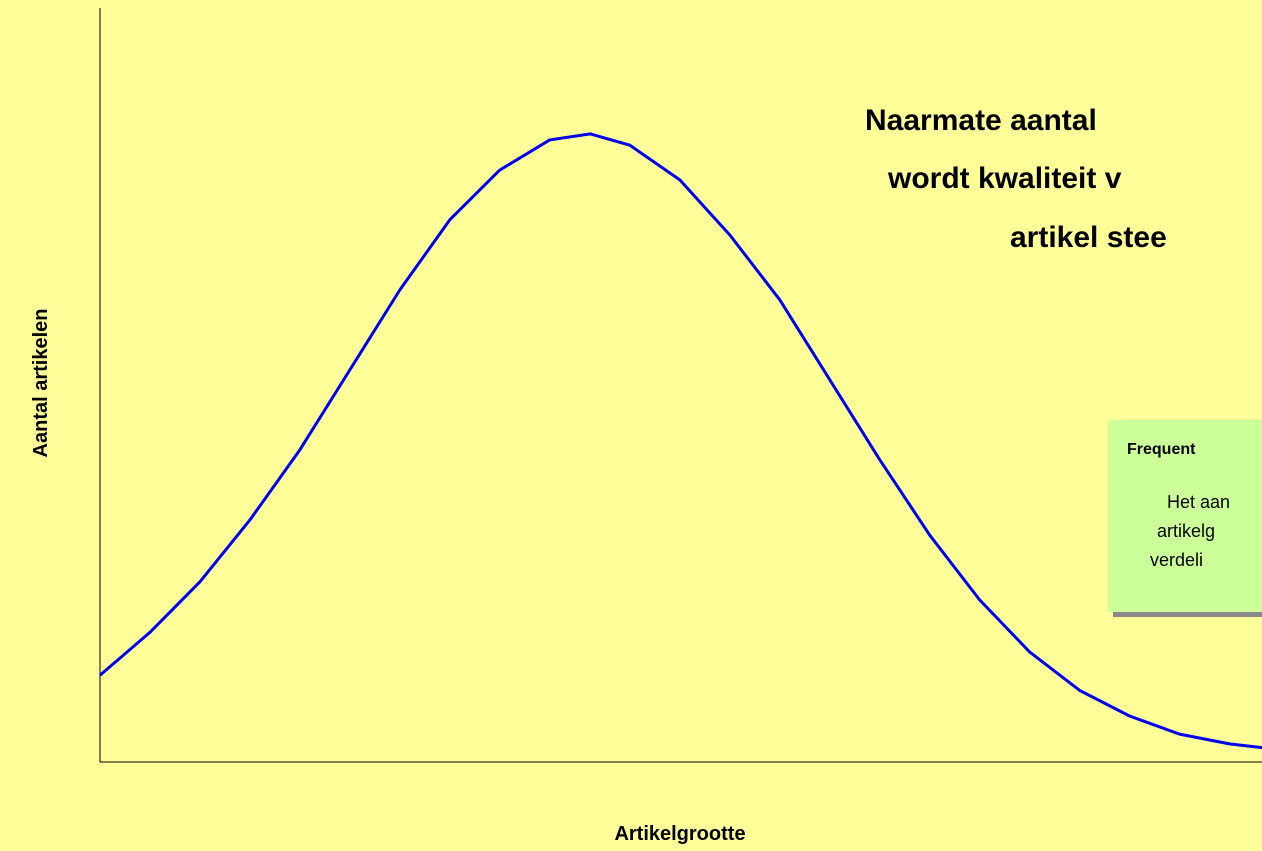  What do you see at coordinates (1176, 560) in the screenshot?
I see `note-line: verdeli` at bounding box center [1176, 560].